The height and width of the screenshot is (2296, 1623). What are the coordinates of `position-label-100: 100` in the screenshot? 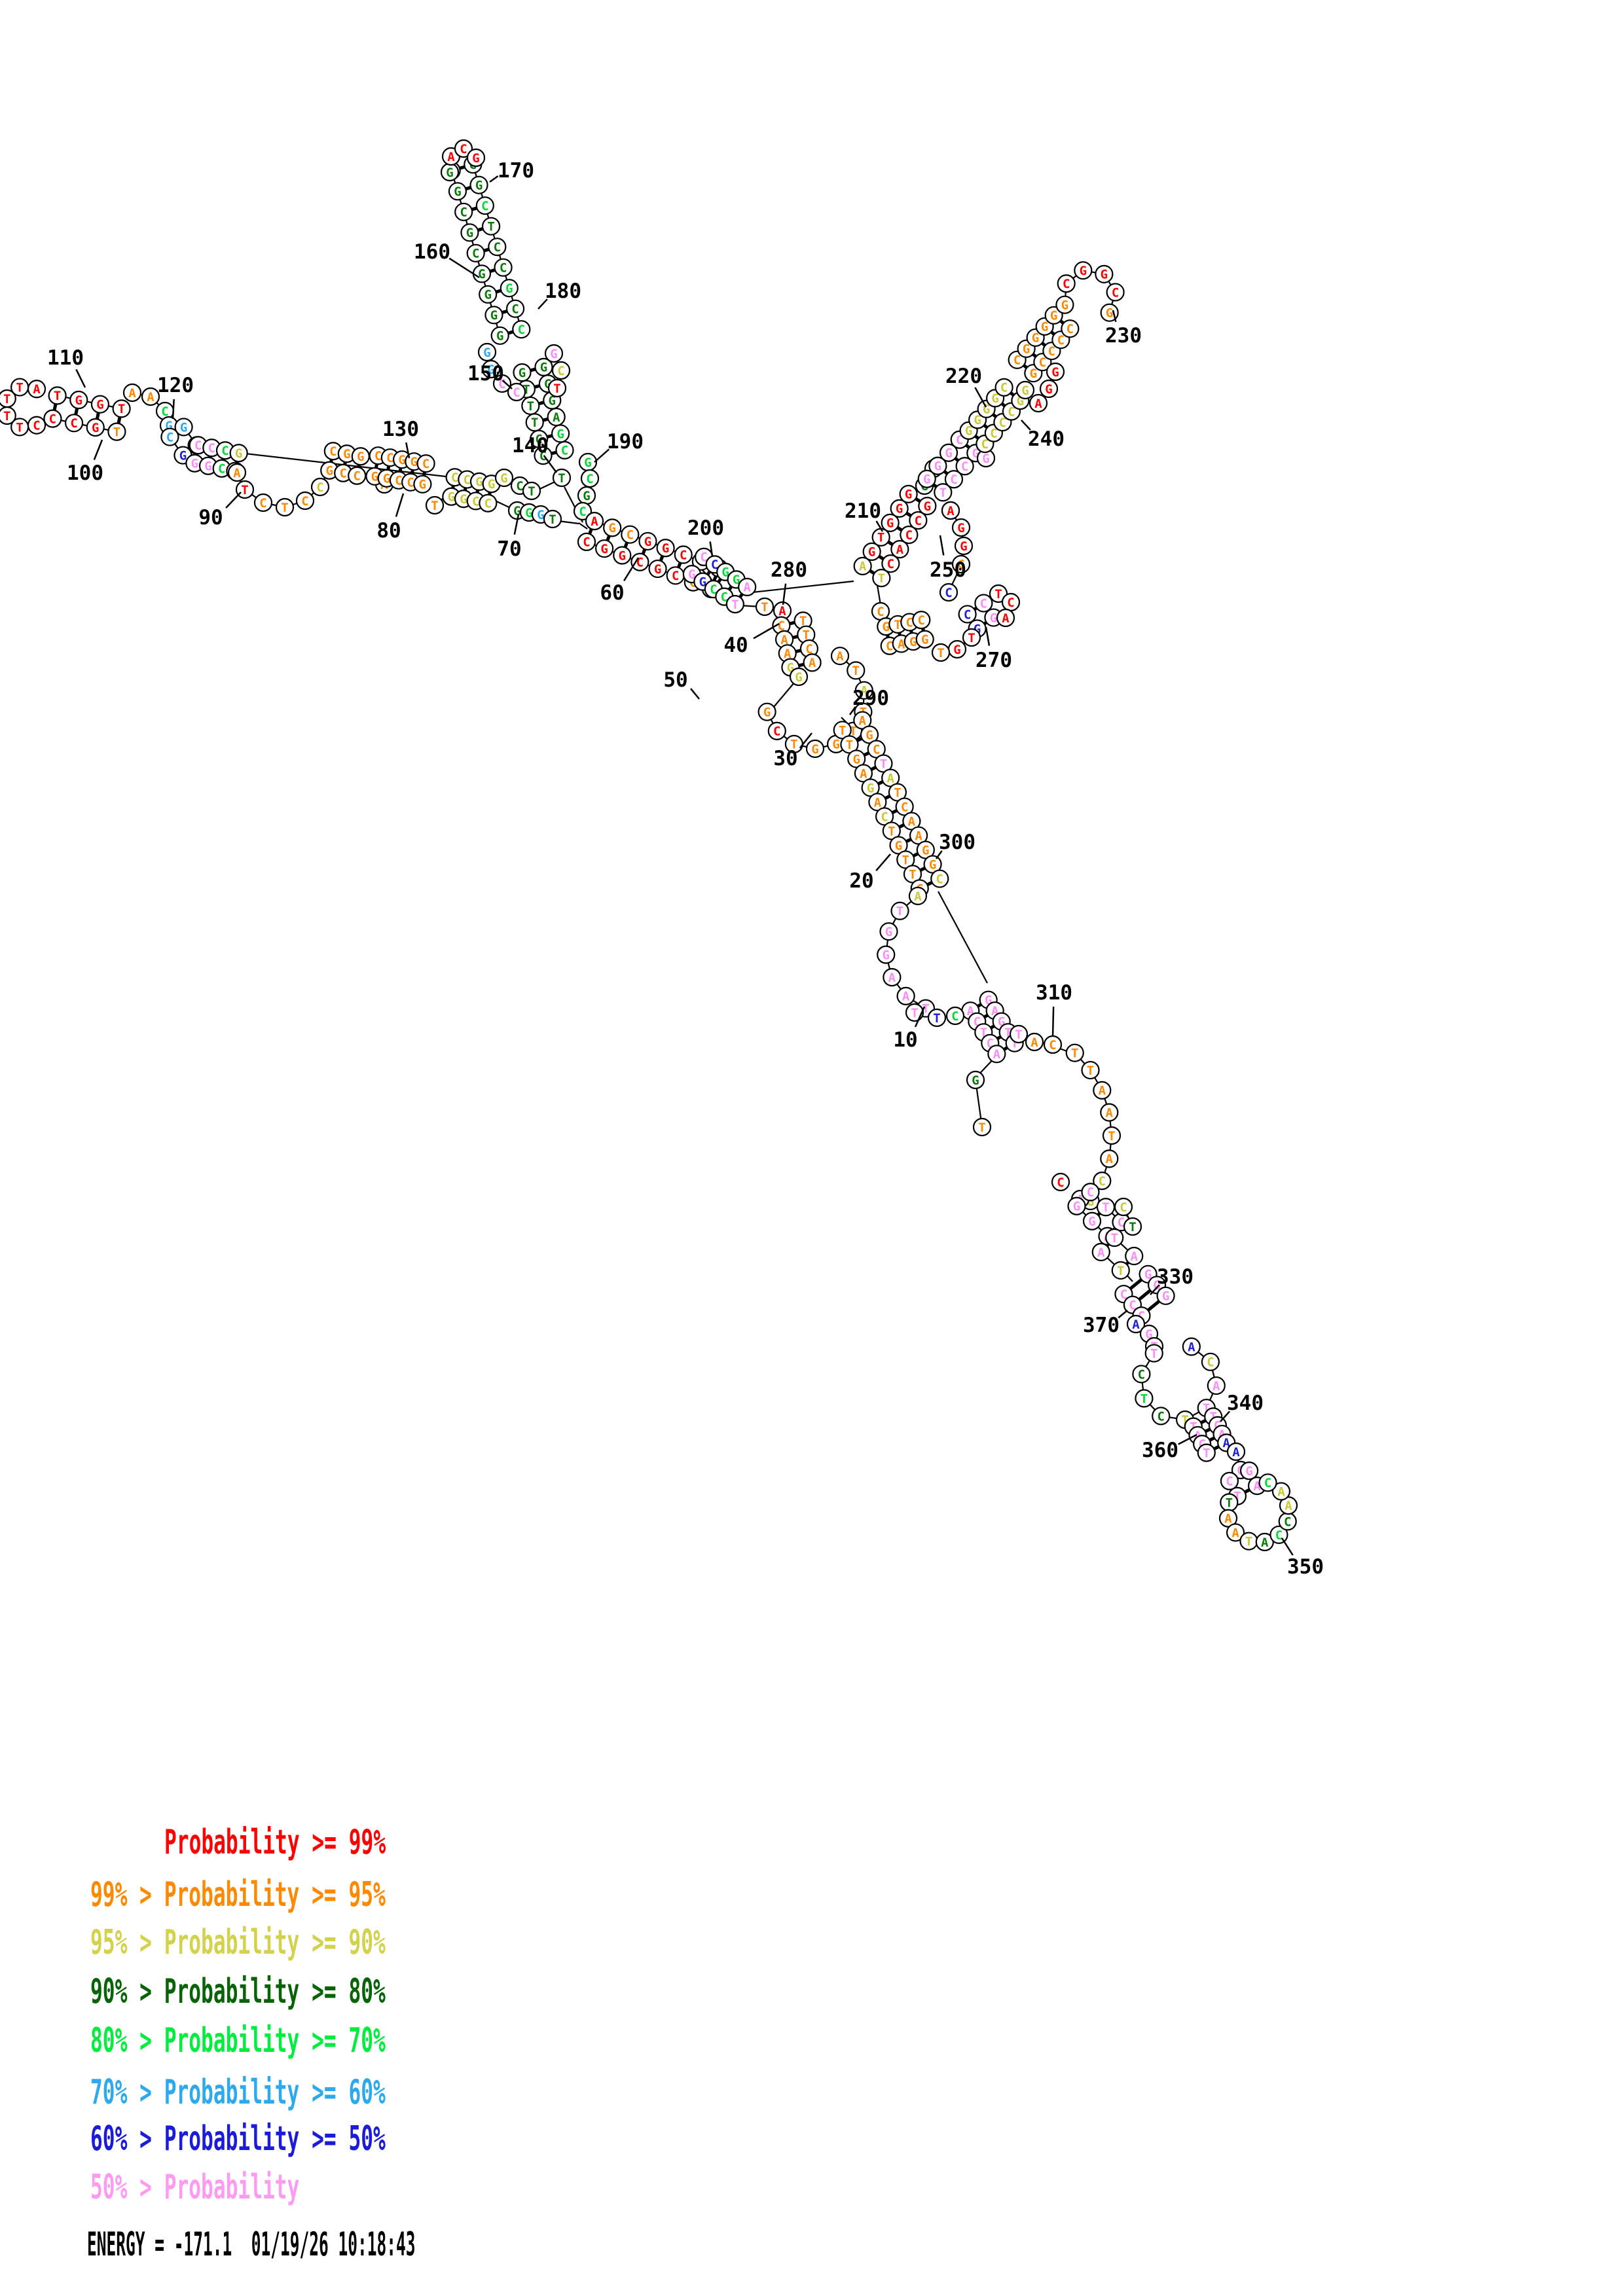 It's located at (85, 462).